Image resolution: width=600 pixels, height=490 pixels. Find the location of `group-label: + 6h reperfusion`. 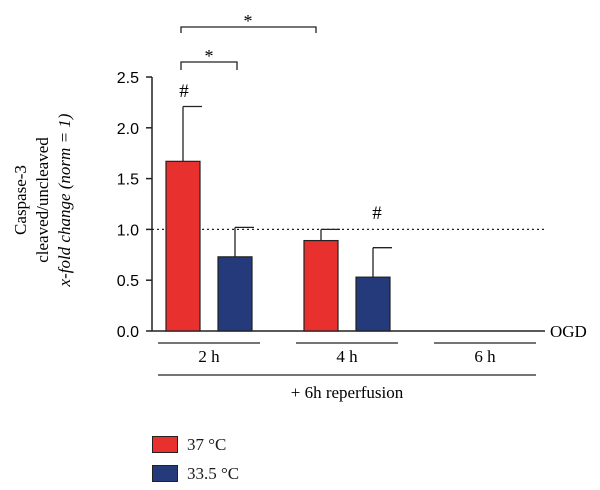

group-label: + 6h reperfusion is located at coordinates (347, 392).